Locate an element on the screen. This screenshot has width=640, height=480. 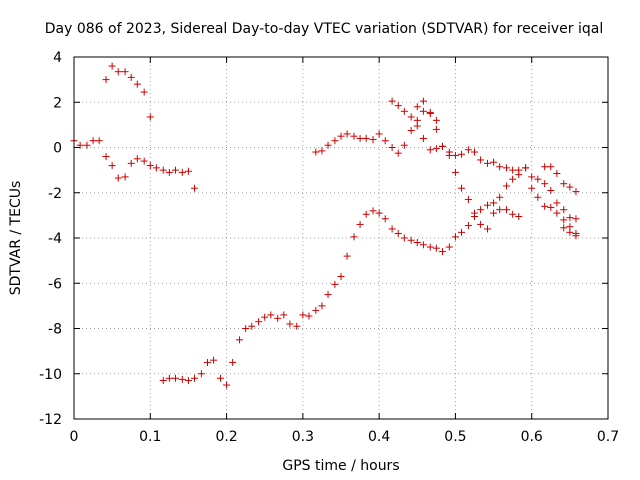
x-tick-label: 0 is located at coordinates (74, 437).